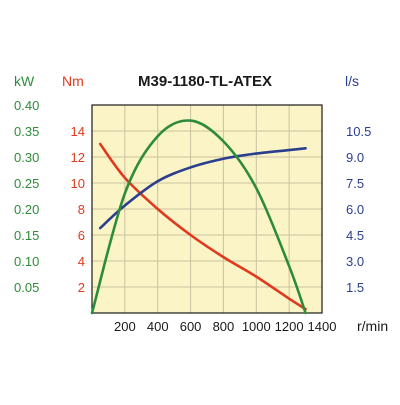 The height and width of the screenshot is (405, 400). Describe the element at coordinates (73, 81) in the screenshot. I see `nm-axis-unit: Nm` at that location.